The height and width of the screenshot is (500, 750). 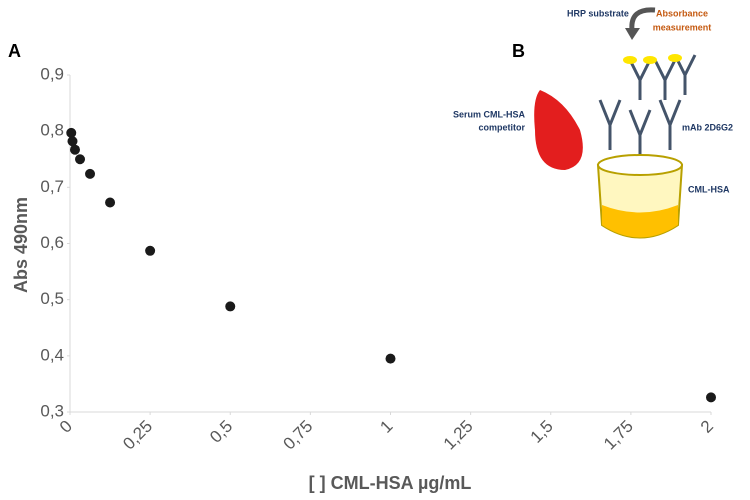 What do you see at coordinates (542, 432) in the screenshot?
I see `x-tick-label: 1,5` at bounding box center [542, 432].